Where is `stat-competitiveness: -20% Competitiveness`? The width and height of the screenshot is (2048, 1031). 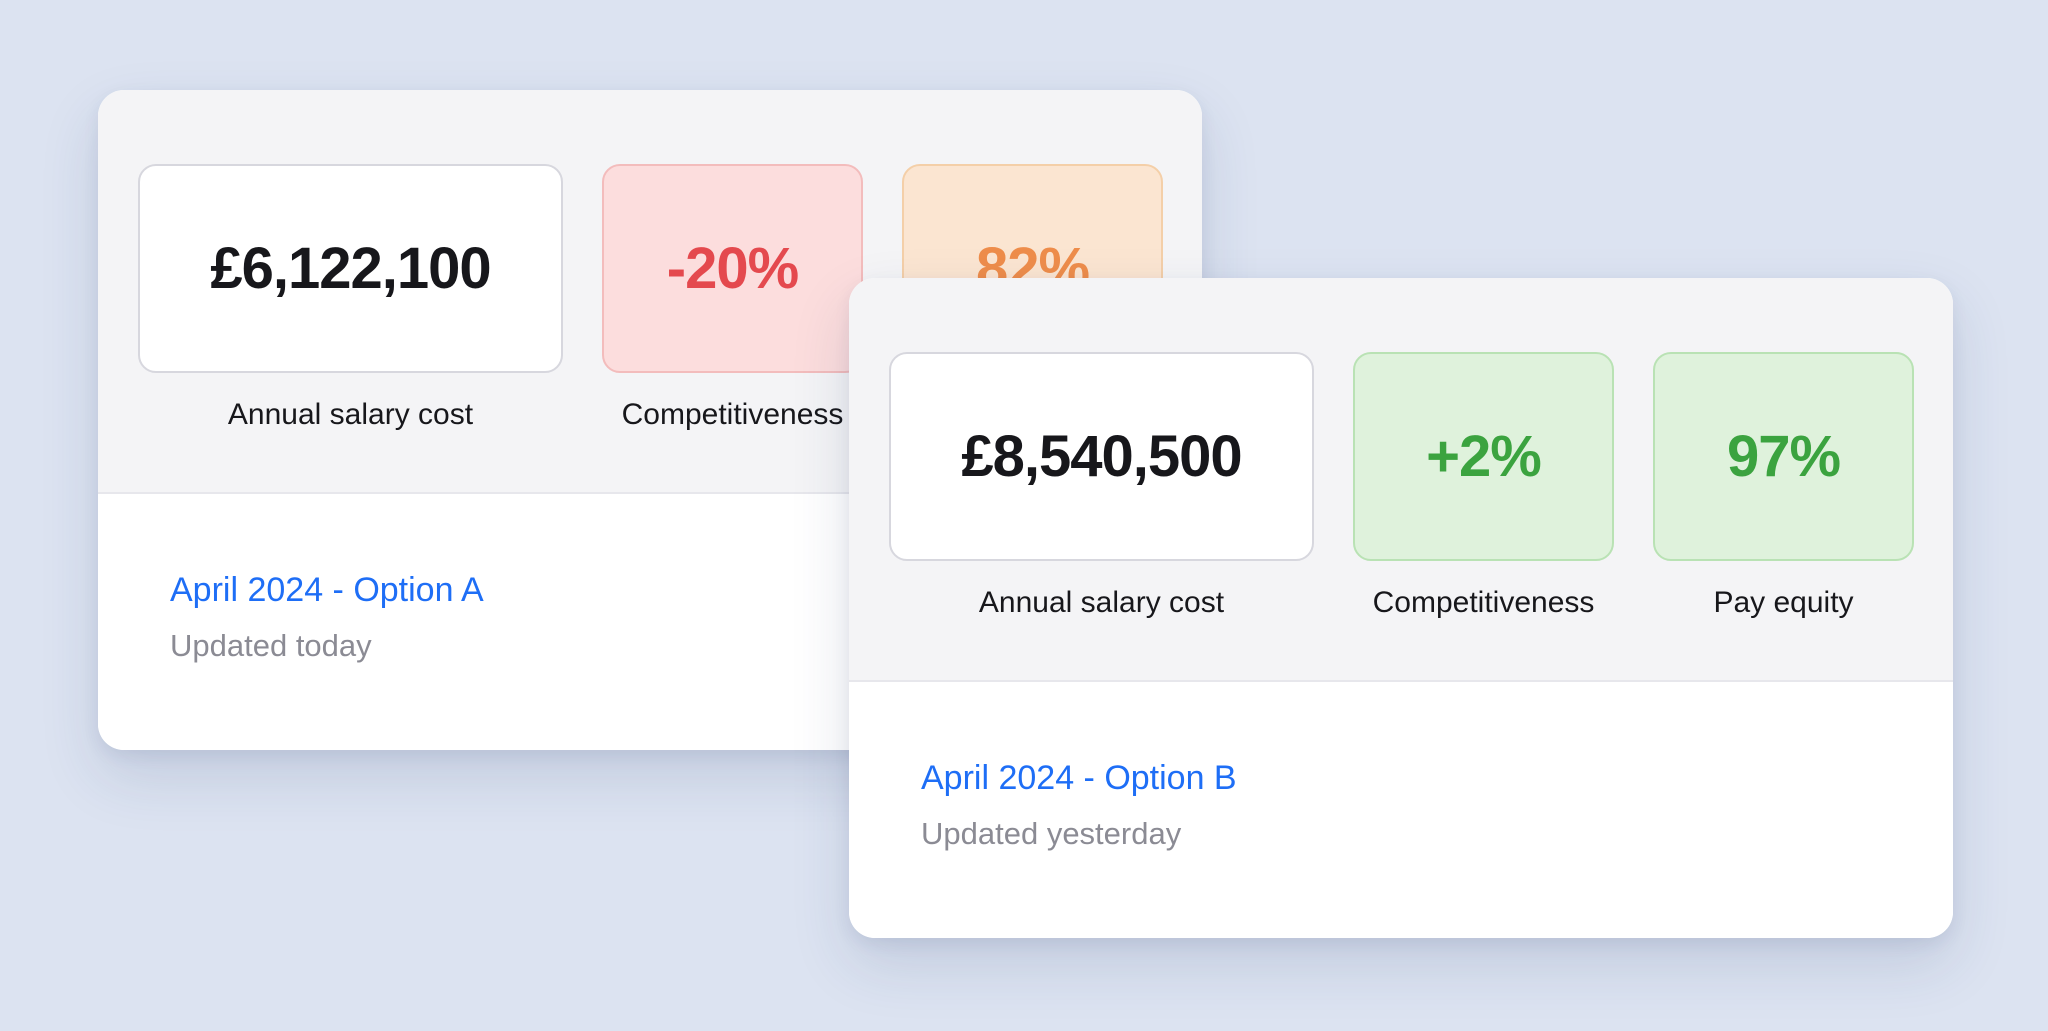
stat-competitiveness: -20% Competitiveness is located at coordinates (732, 328).